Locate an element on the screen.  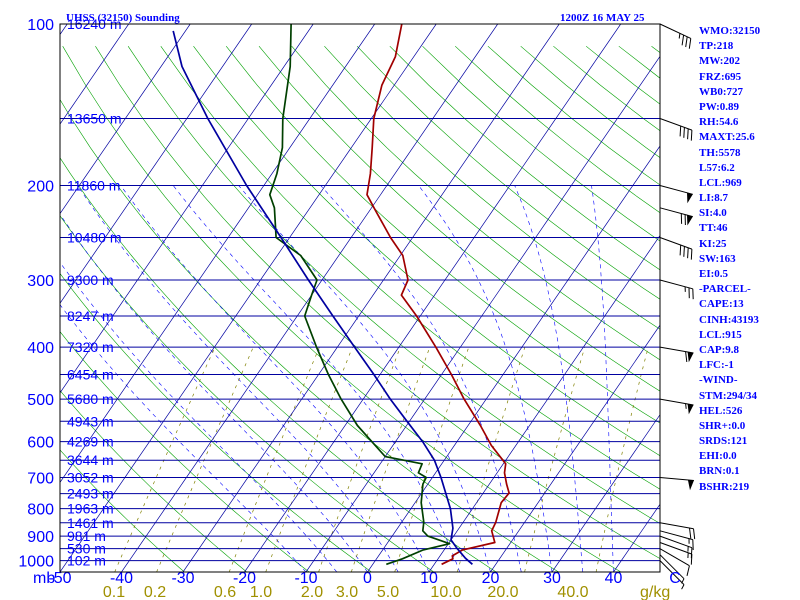
height-label: 530 m is located at coordinates (86, 549).